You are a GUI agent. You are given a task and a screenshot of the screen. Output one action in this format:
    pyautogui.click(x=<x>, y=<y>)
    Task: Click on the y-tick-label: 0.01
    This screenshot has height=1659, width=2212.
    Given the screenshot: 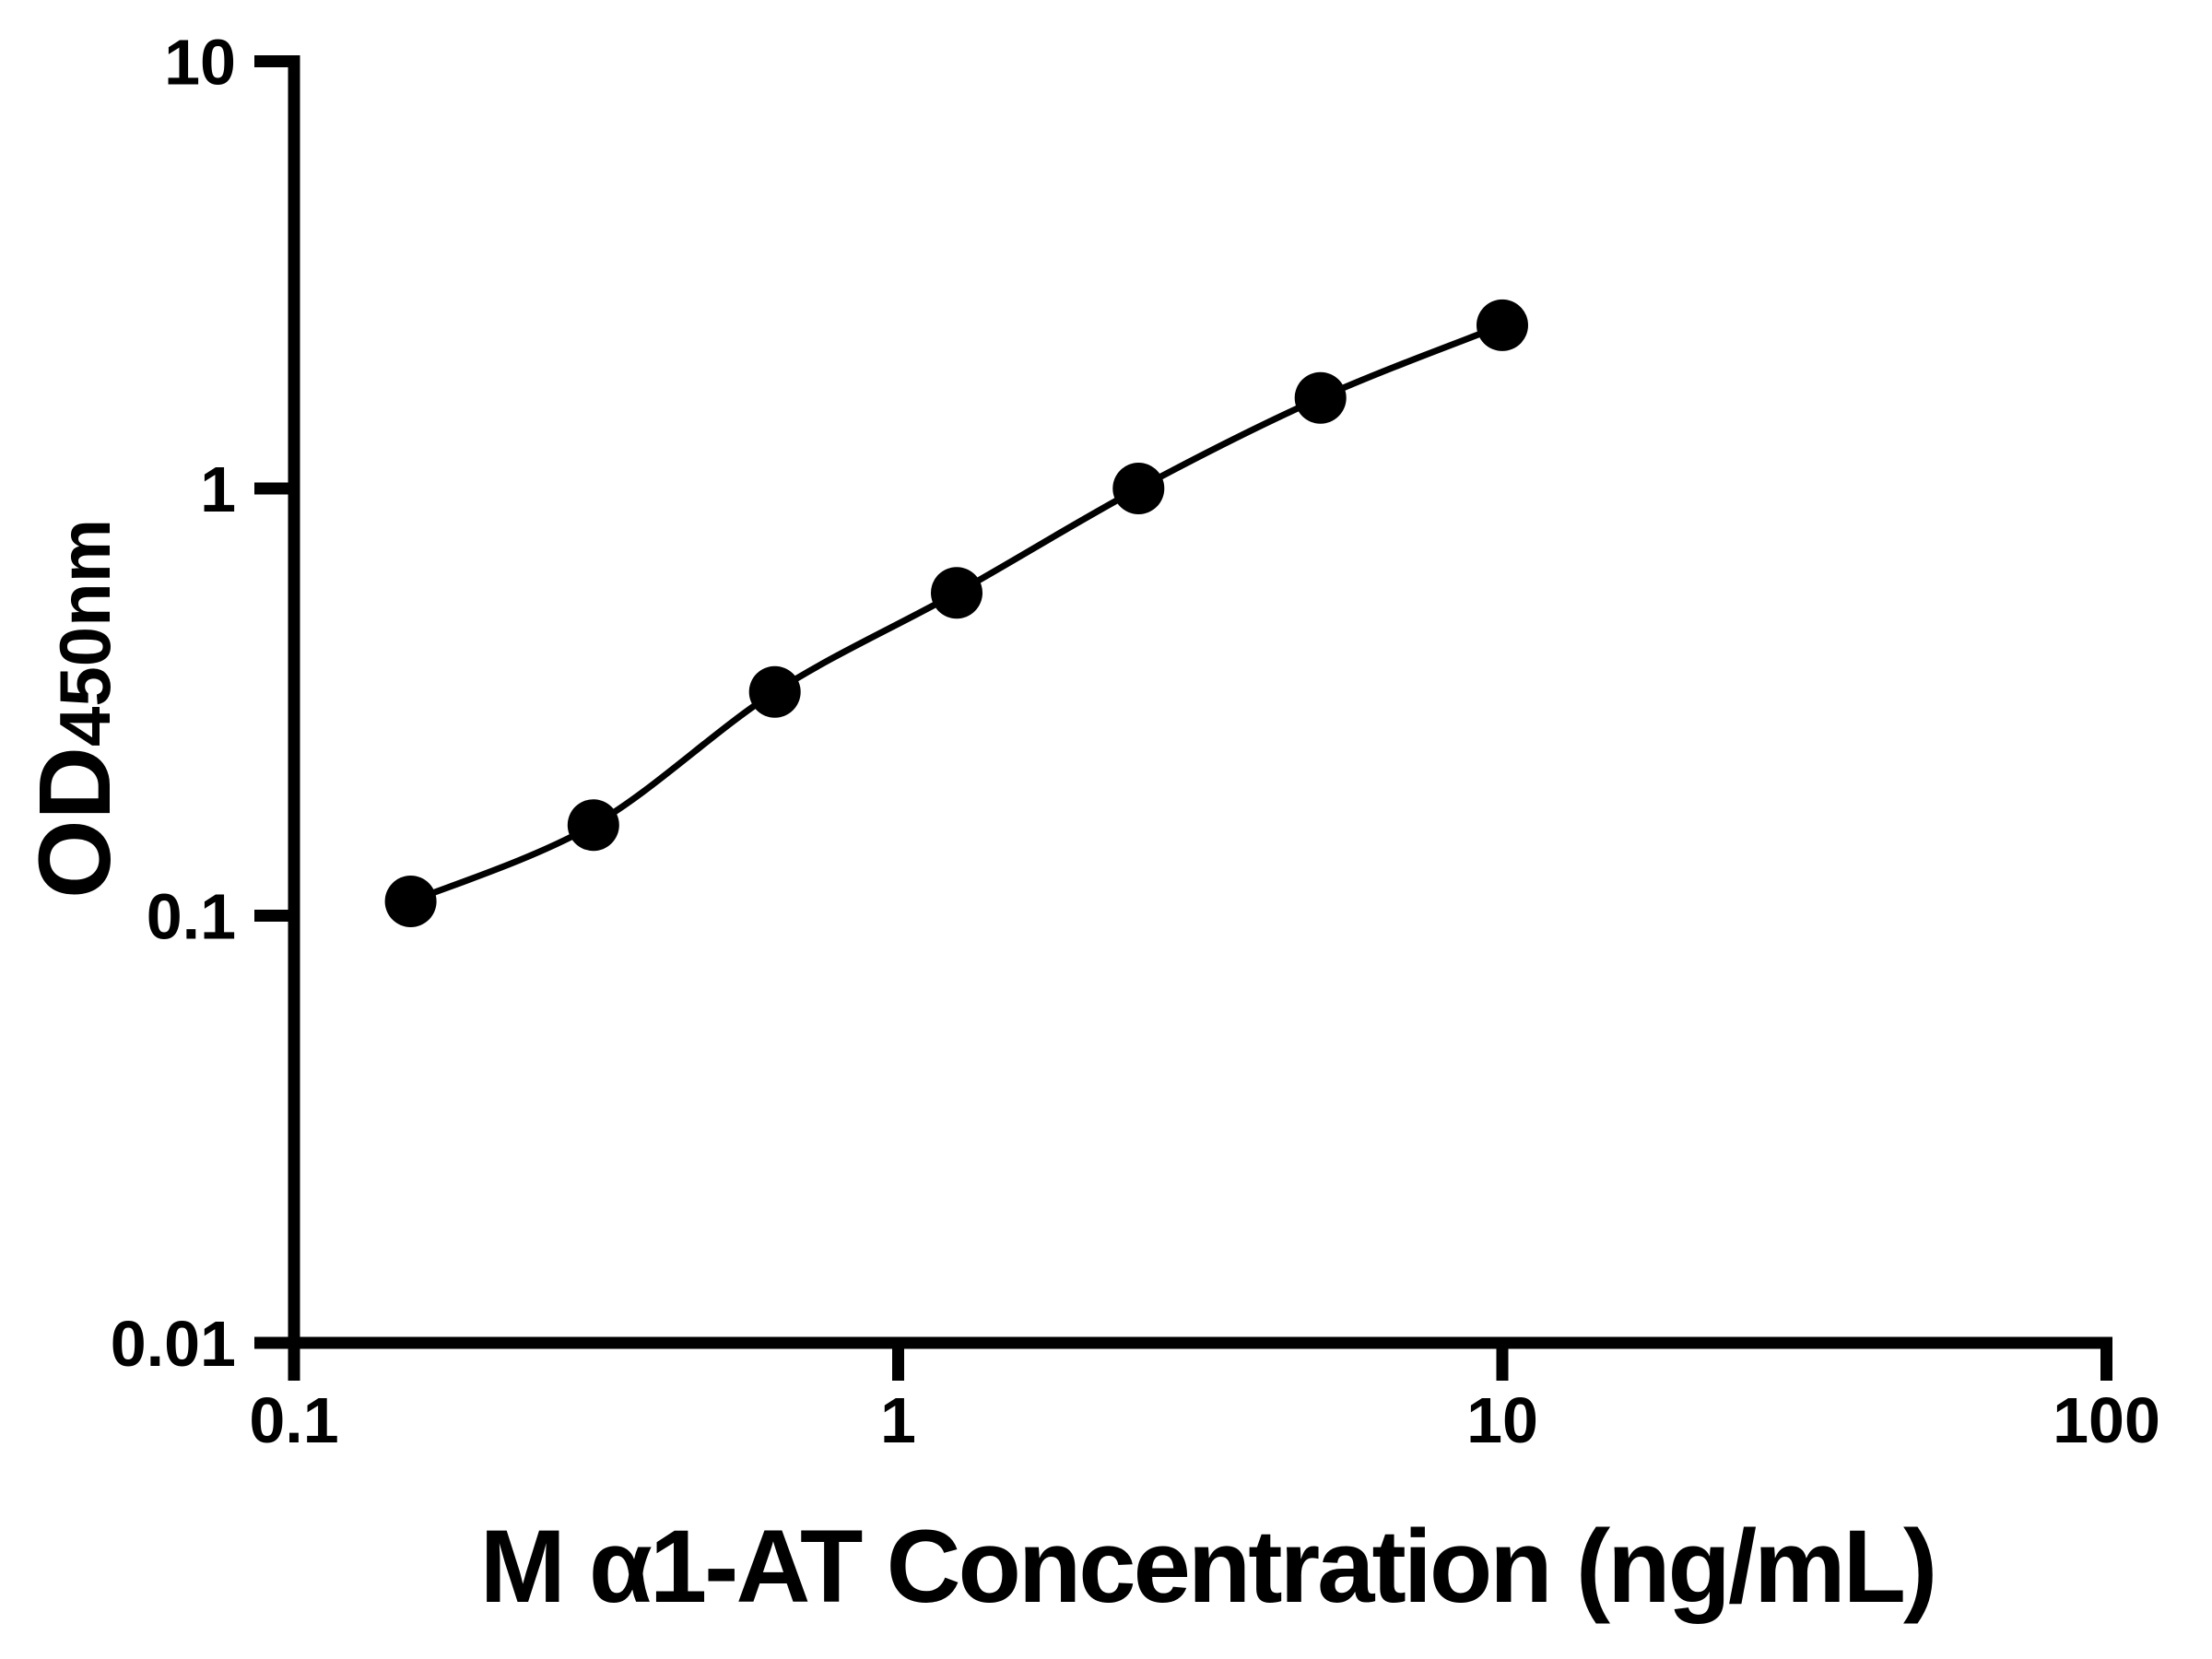 What is the action you would take?
    pyautogui.click(x=173, y=1344)
    